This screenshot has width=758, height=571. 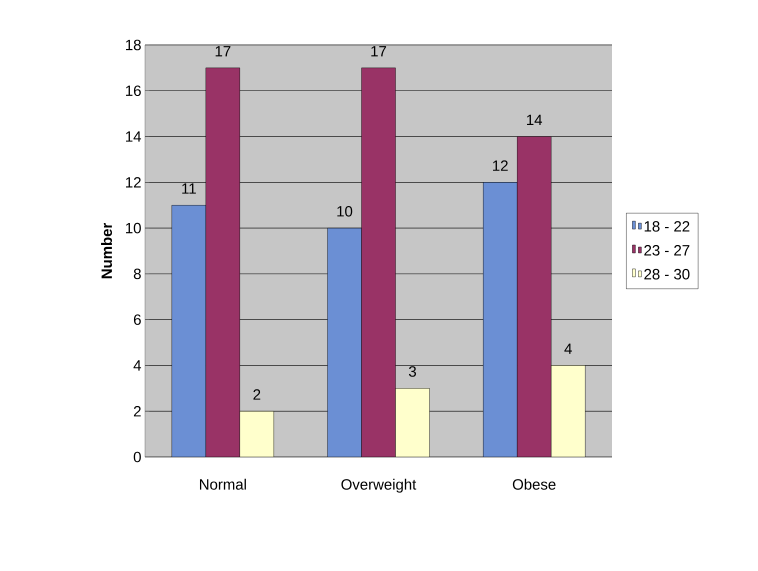 I want to click on y-tick-label: 14, so click(x=134, y=136).